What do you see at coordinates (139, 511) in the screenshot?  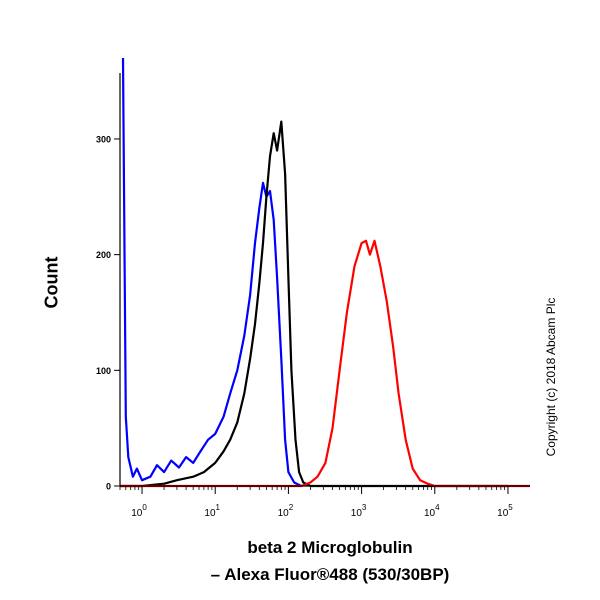 I see `x-tick-label-0: 10⁰` at bounding box center [139, 511].